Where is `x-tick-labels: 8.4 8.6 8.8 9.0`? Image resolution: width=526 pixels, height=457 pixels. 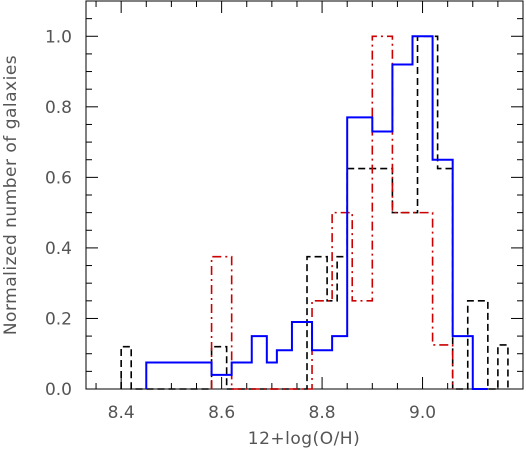 x-tick-labels: 8.4 8.6 8.8 9.0 is located at coordinates (272, 413).